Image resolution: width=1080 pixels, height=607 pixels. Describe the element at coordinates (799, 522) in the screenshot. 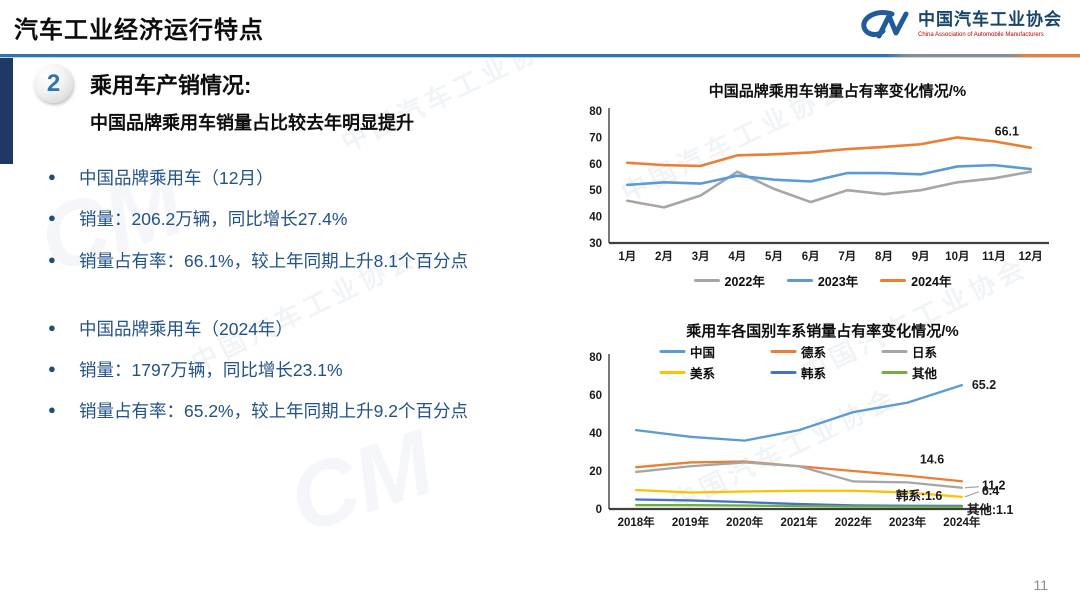

I see `svg-text: 2021年` at that location.